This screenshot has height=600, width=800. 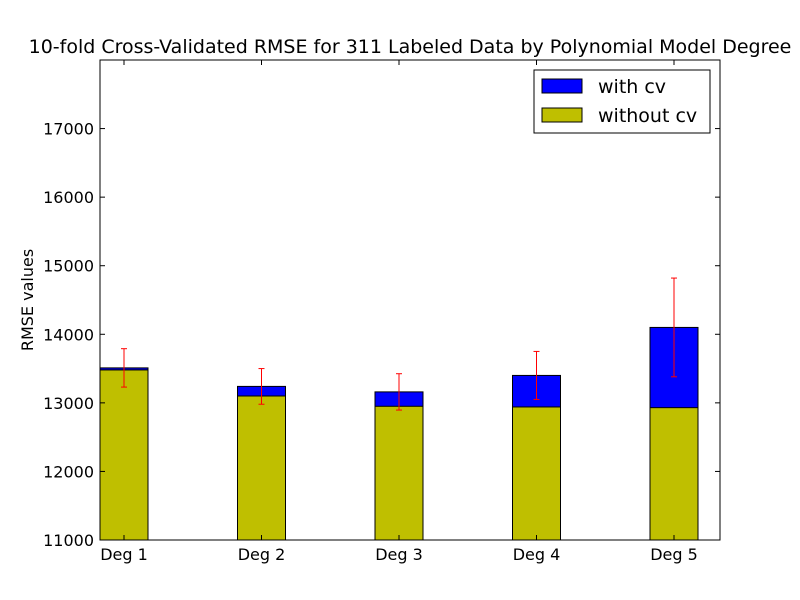 I want to click on x-tick-label: Deg 4, so click(x=537, y=554).